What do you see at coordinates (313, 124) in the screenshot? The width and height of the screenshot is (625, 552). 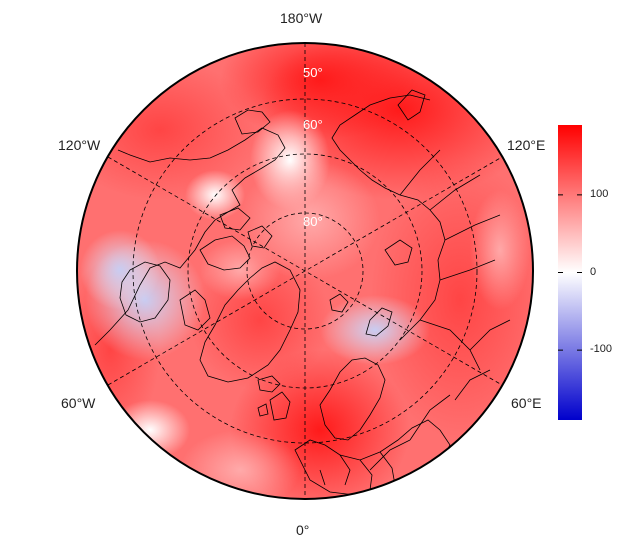 I see `lat-label-60: 60°` at bounding box center [313, 124].